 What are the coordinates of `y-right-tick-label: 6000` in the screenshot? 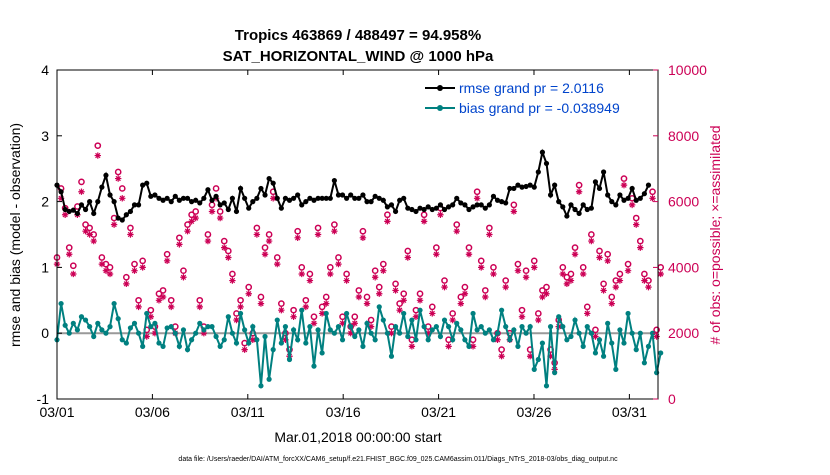 It's located at (683, 202).